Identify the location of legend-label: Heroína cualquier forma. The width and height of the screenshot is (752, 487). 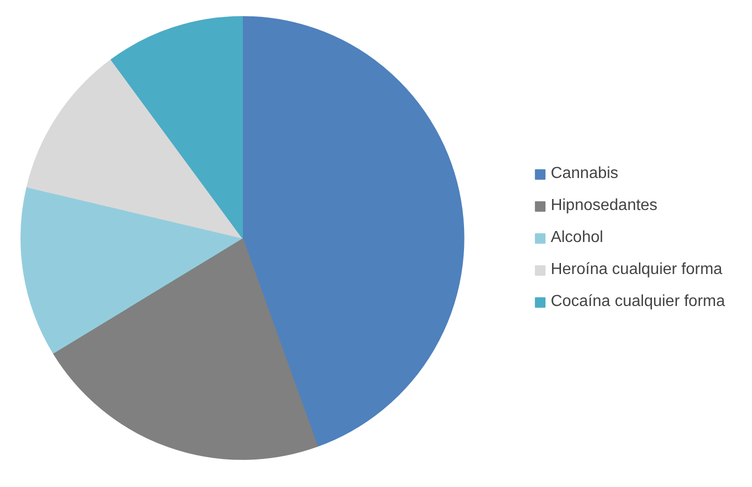
(636, 269).